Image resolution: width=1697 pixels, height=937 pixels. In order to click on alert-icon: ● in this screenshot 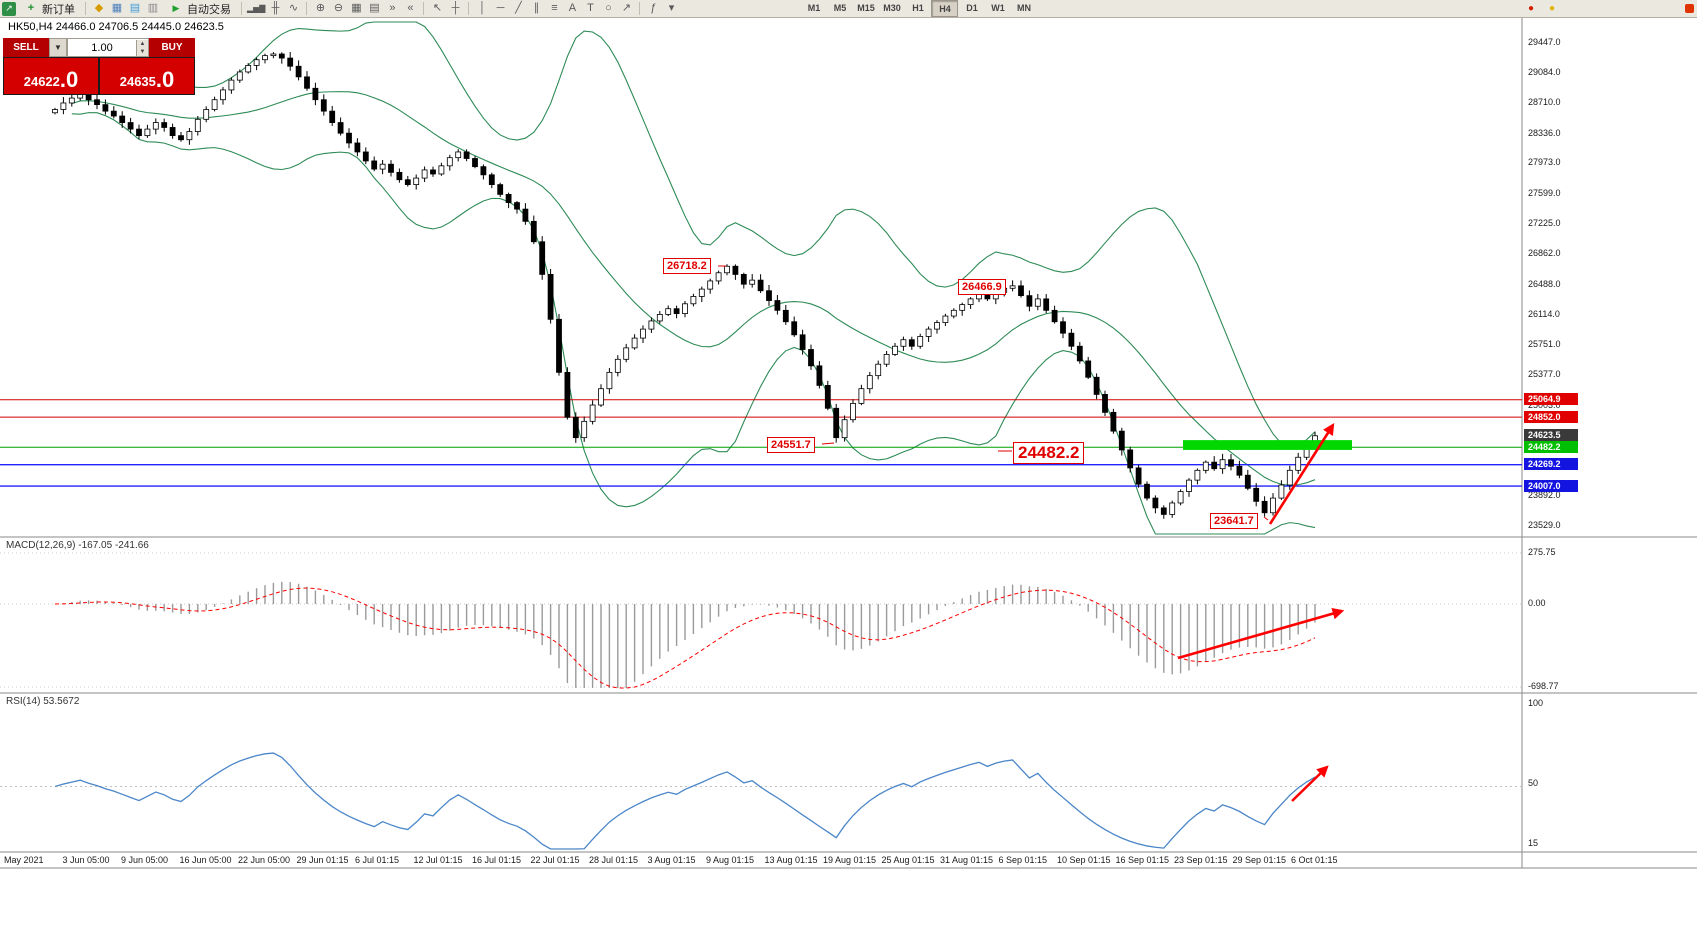, I will do `click(1531, 8)`.